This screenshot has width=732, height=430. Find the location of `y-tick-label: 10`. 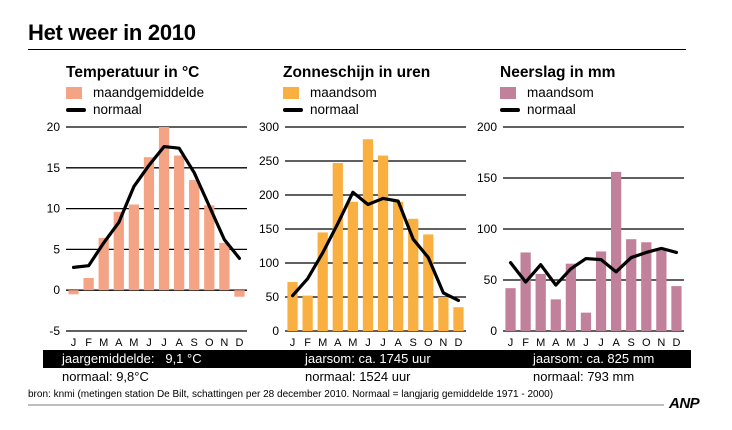

y-tick-label: 10 is located at coordinates (54, 209).